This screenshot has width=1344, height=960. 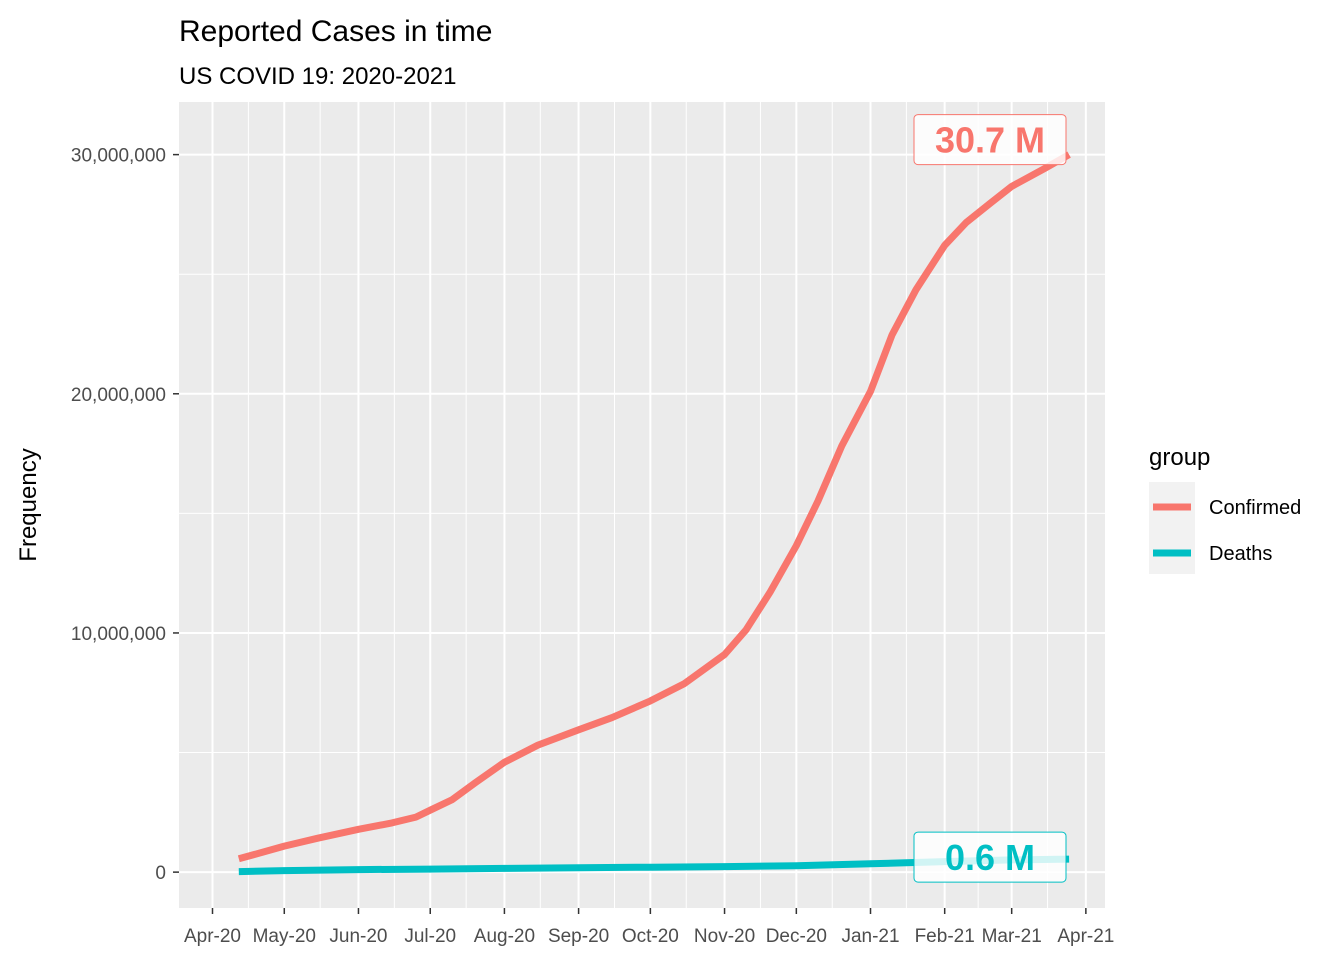 What do you see at coordinates (118, 156) in the screenshot?
I see `y-tick-label: 30,000,000` at bounding box center [118, 156].